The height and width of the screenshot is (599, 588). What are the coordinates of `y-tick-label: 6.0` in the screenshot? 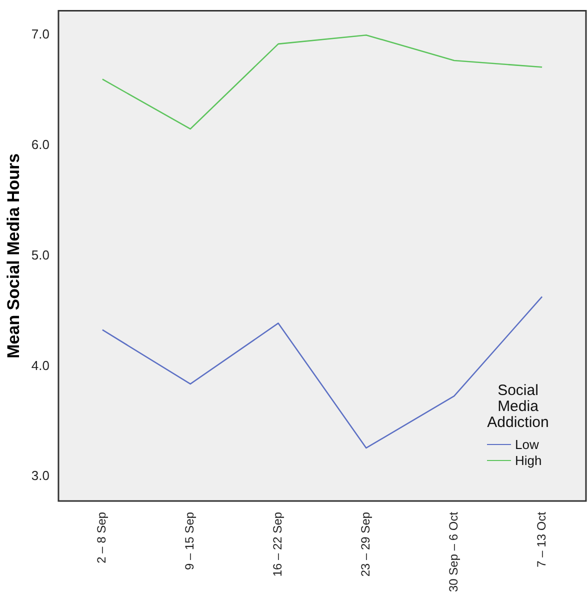 It's located at (40, 144).